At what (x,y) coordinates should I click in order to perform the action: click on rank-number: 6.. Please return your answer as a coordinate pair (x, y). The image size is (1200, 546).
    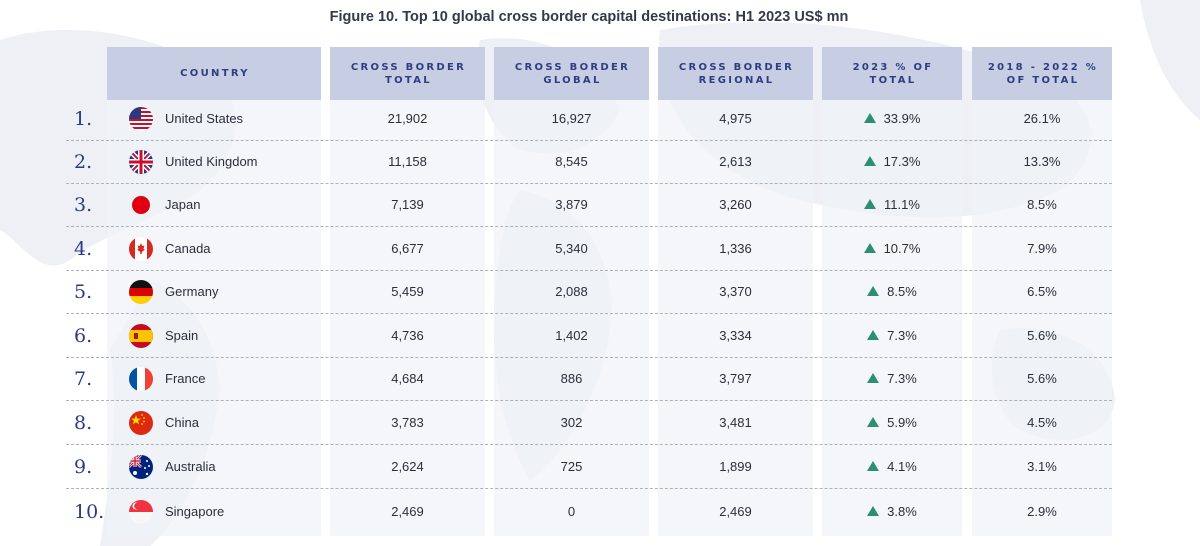
    Looking at the image, I should click on (83, 336).